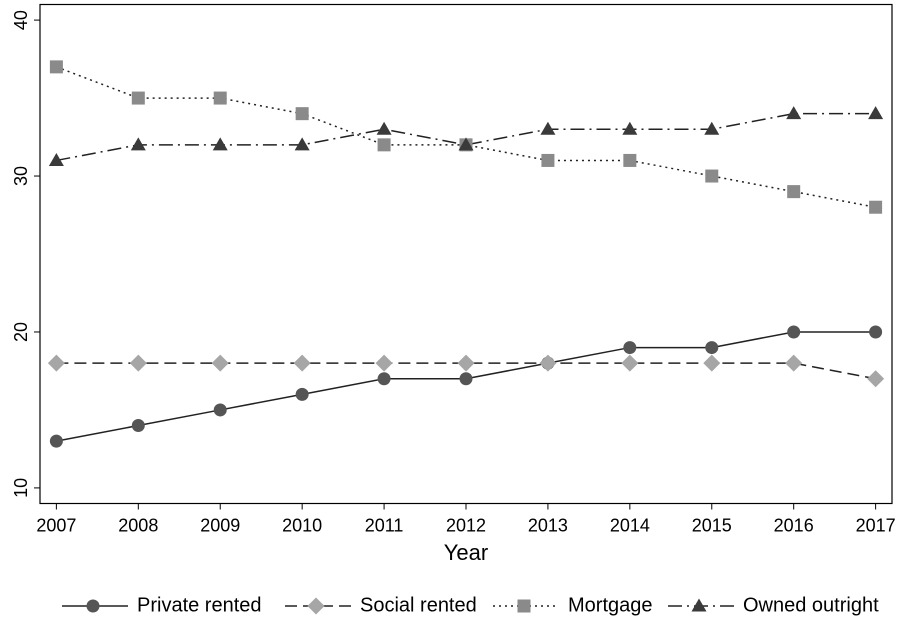  Describe the element at coordinates (811, 605) in the screenshot. I see `legend-label: Owned outright` at that location.